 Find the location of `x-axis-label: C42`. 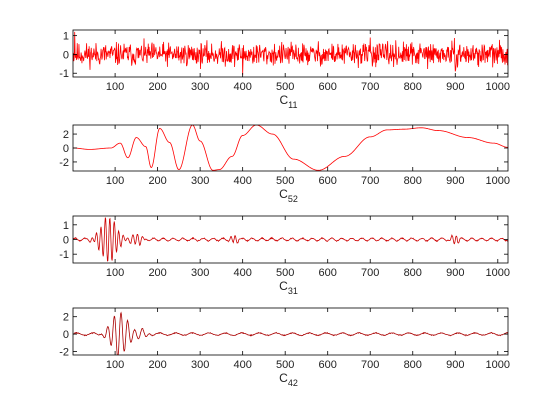

x-axis-label: C42 is located at coordinates (288, 379).